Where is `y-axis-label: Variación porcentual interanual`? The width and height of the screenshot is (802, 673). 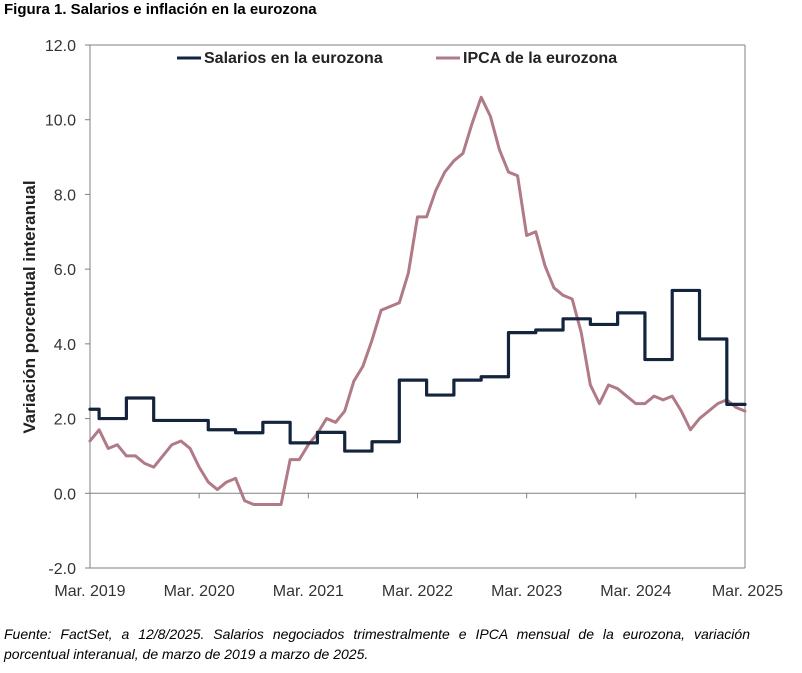 y-axis-label: Variación porcentual interanual is located at coordinates (29, 306).